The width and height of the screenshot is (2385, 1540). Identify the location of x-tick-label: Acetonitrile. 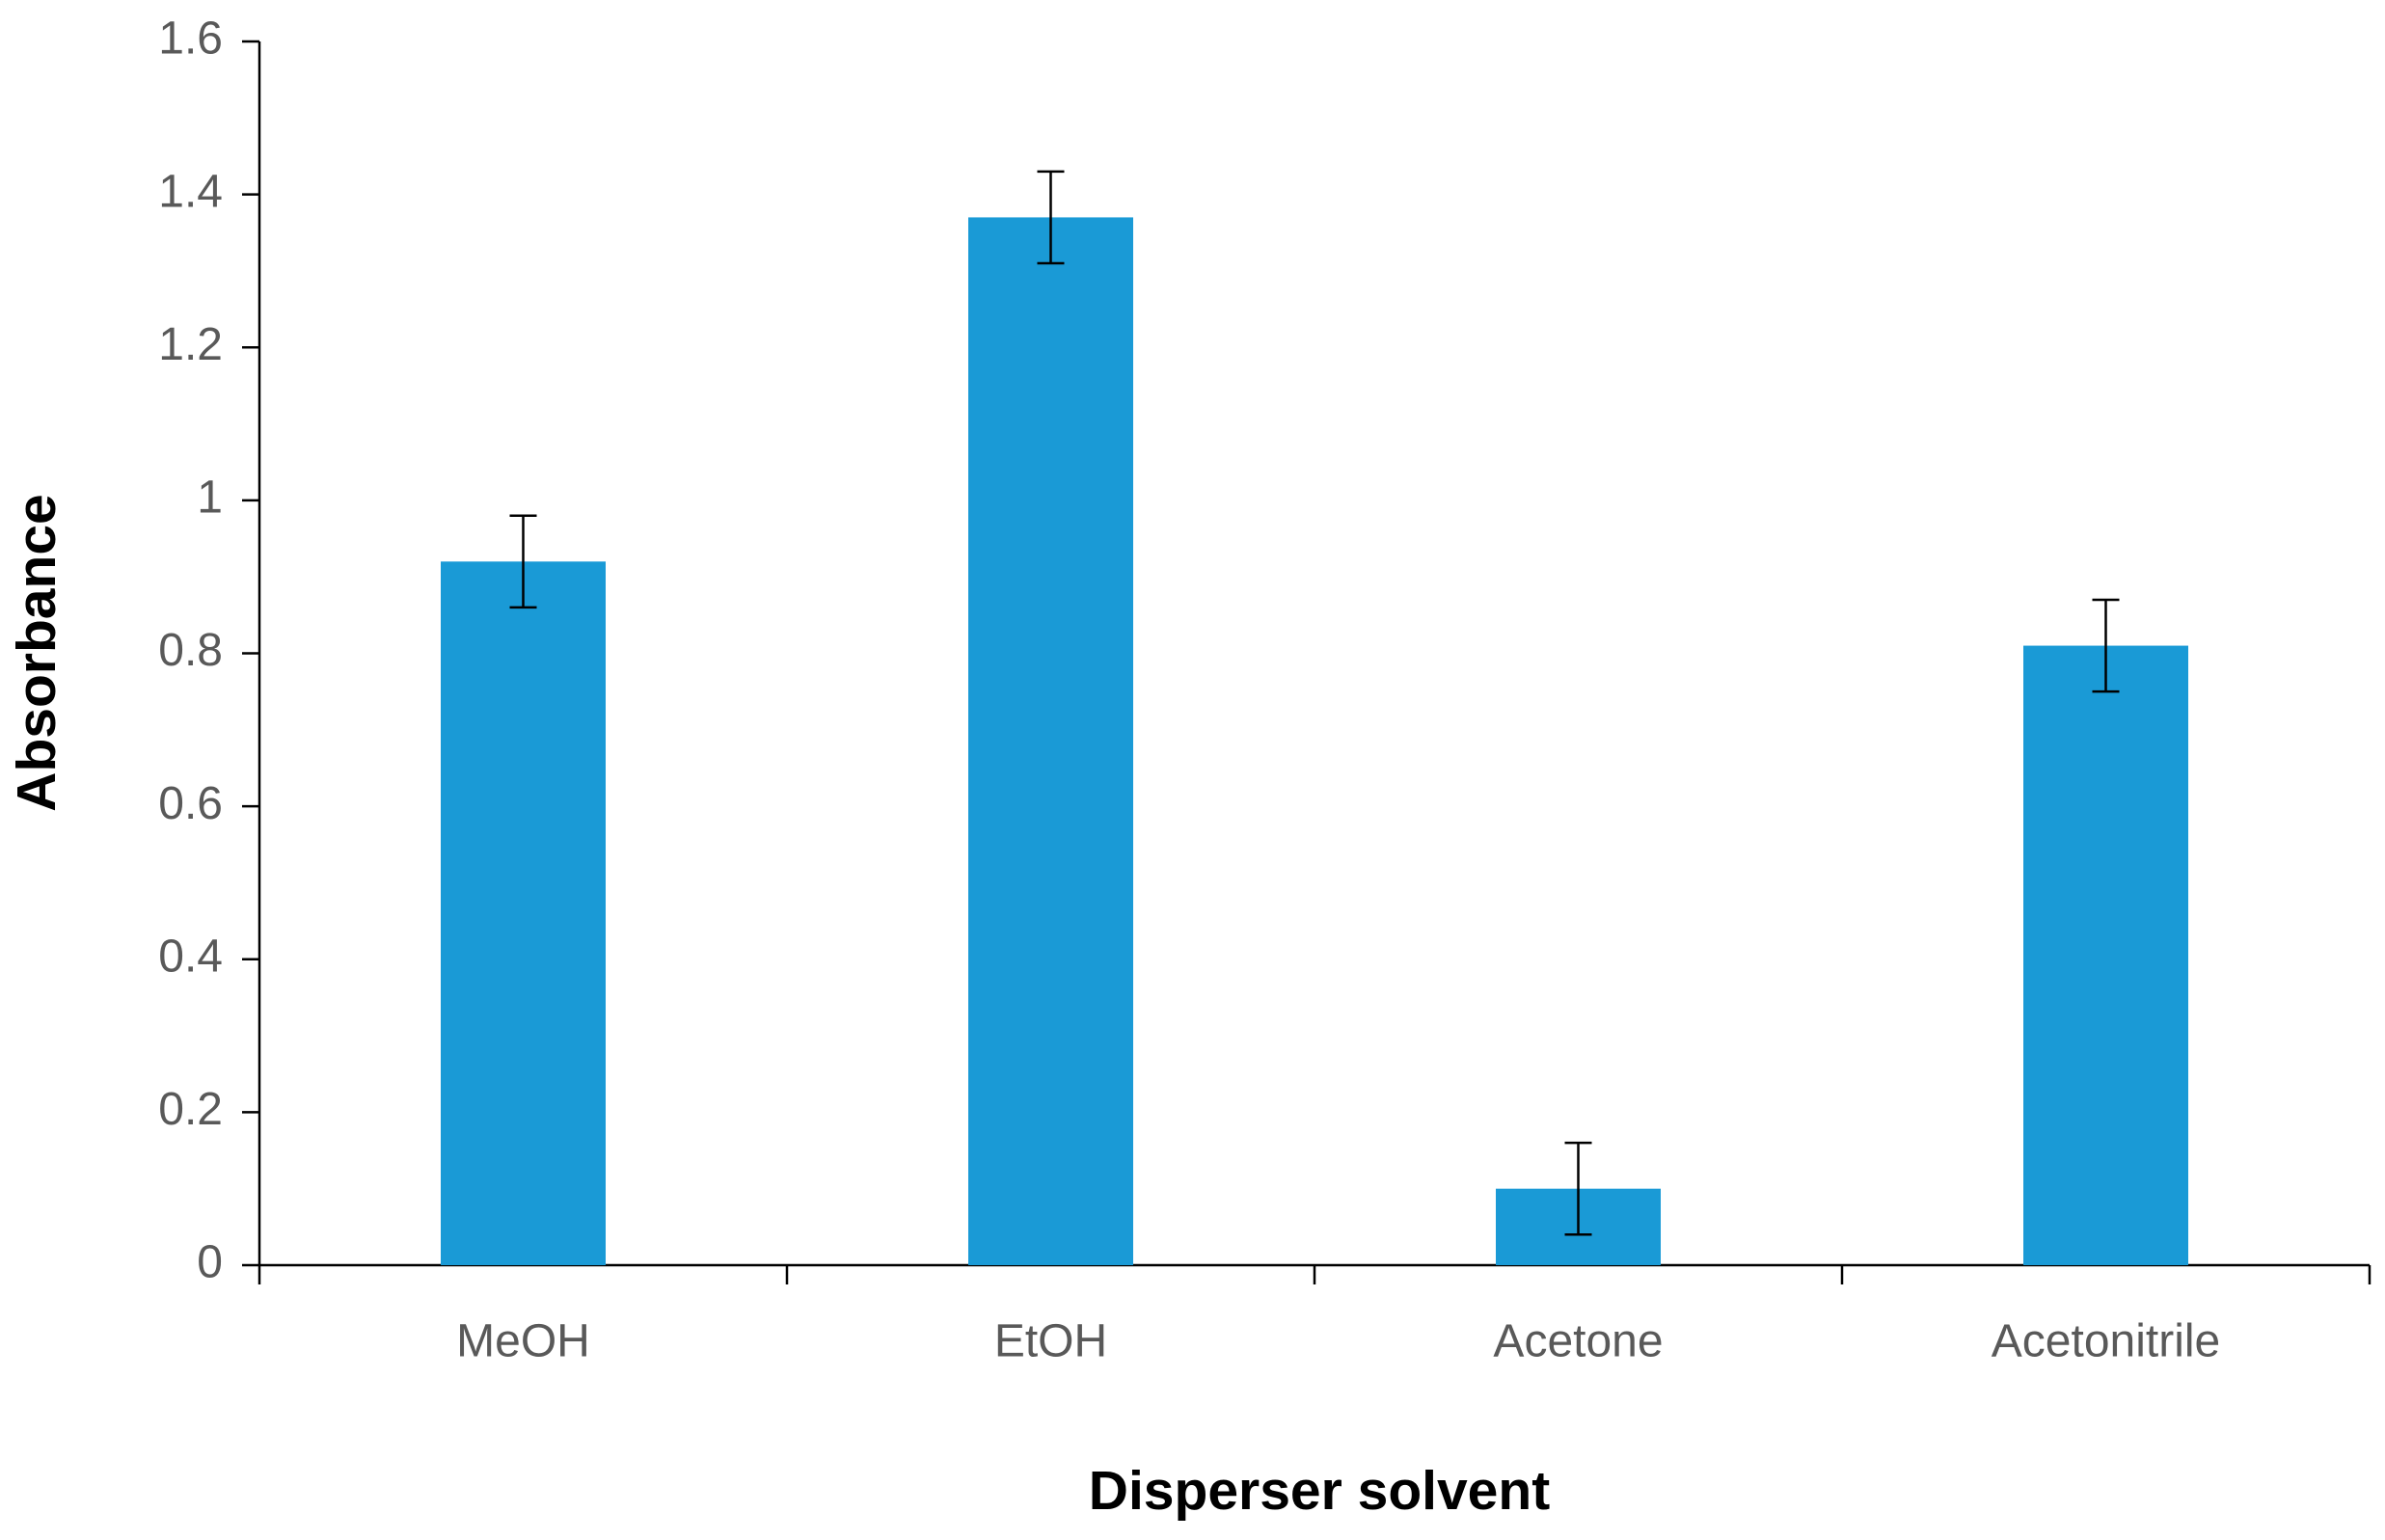
(2106, 1341).